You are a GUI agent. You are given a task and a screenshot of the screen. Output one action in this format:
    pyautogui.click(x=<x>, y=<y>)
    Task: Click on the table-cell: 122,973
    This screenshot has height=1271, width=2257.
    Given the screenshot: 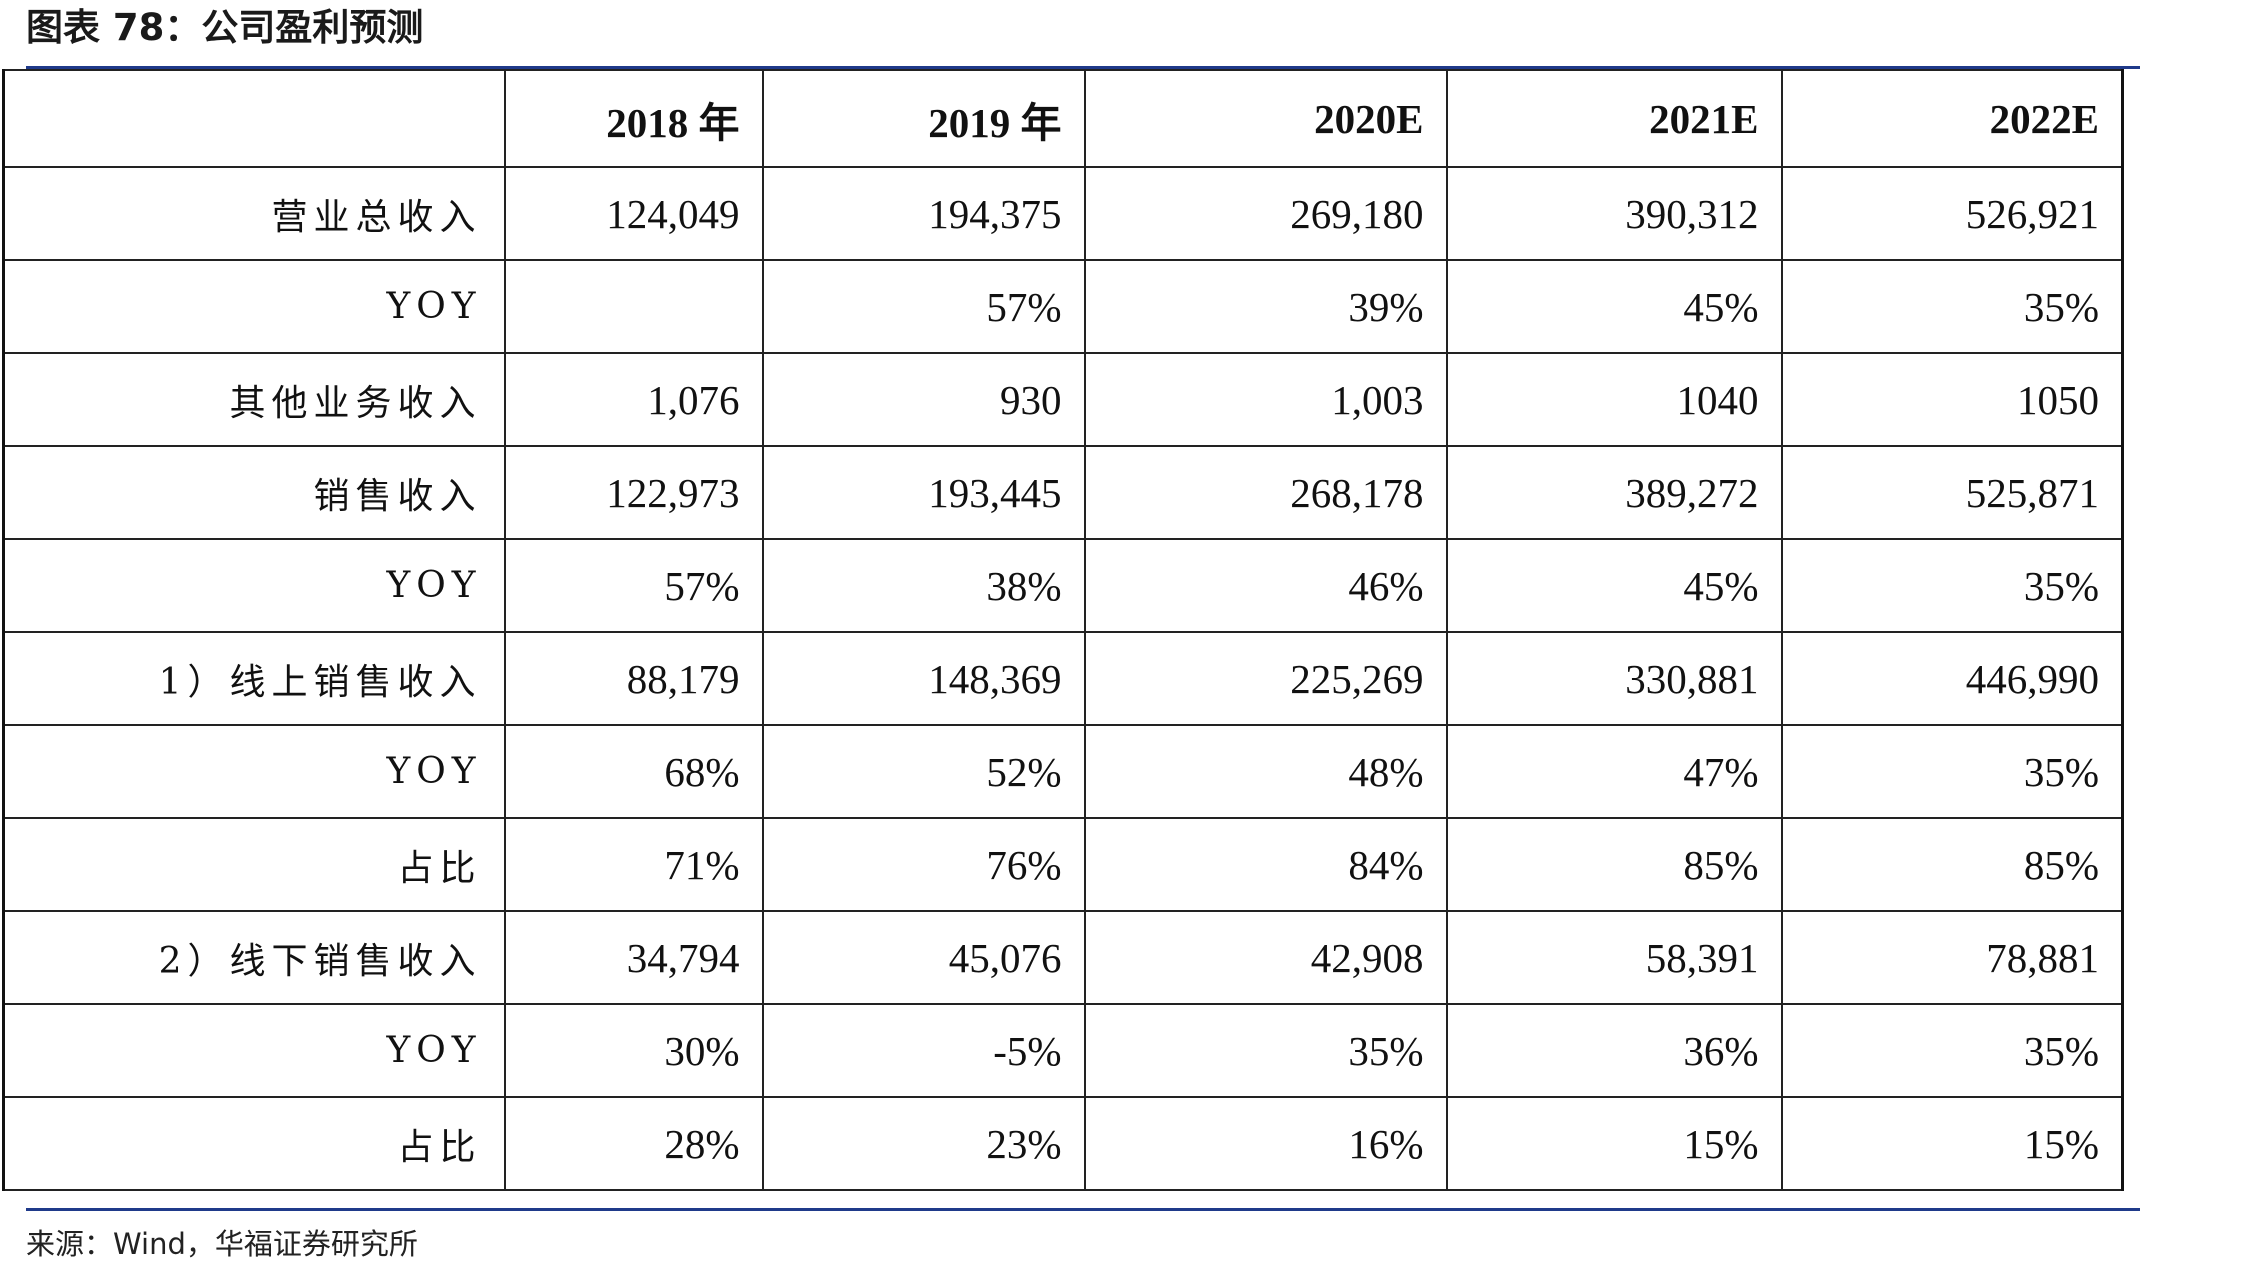 What is the action you would take?
    pyautogui.click(x=633, y=492)
    